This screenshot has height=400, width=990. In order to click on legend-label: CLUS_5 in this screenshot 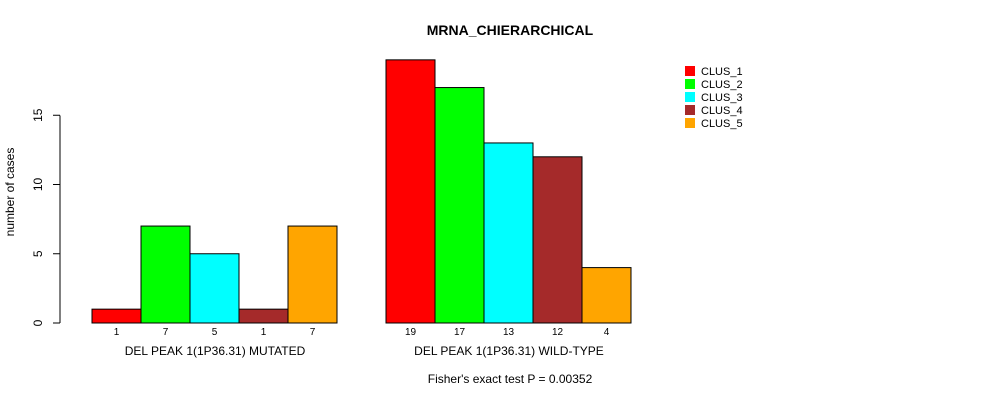, I will do `click(722, 124)`.